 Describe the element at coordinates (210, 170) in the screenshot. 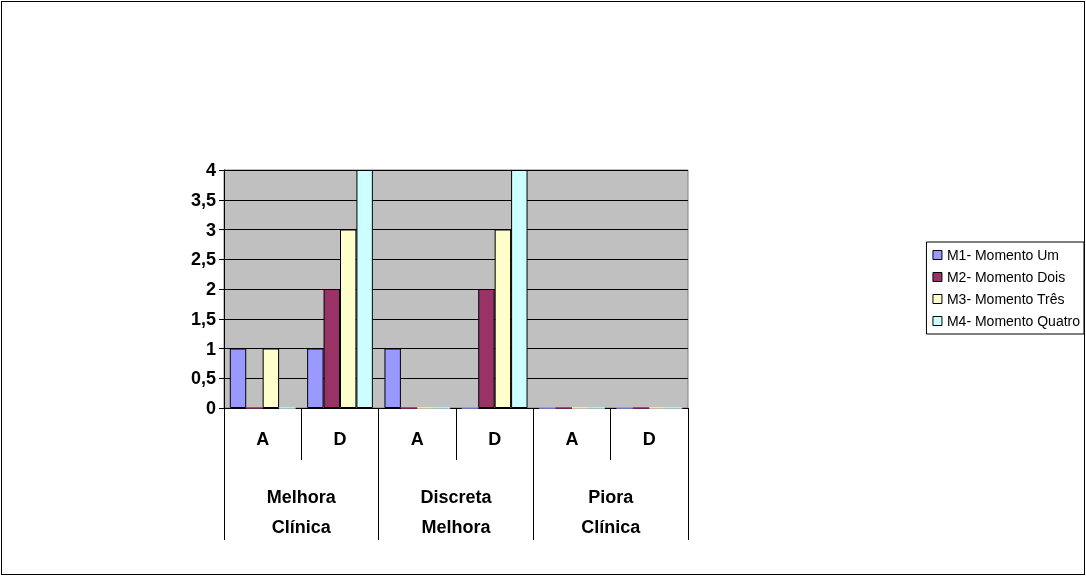

I see `y-tick-label: 4` at that location.